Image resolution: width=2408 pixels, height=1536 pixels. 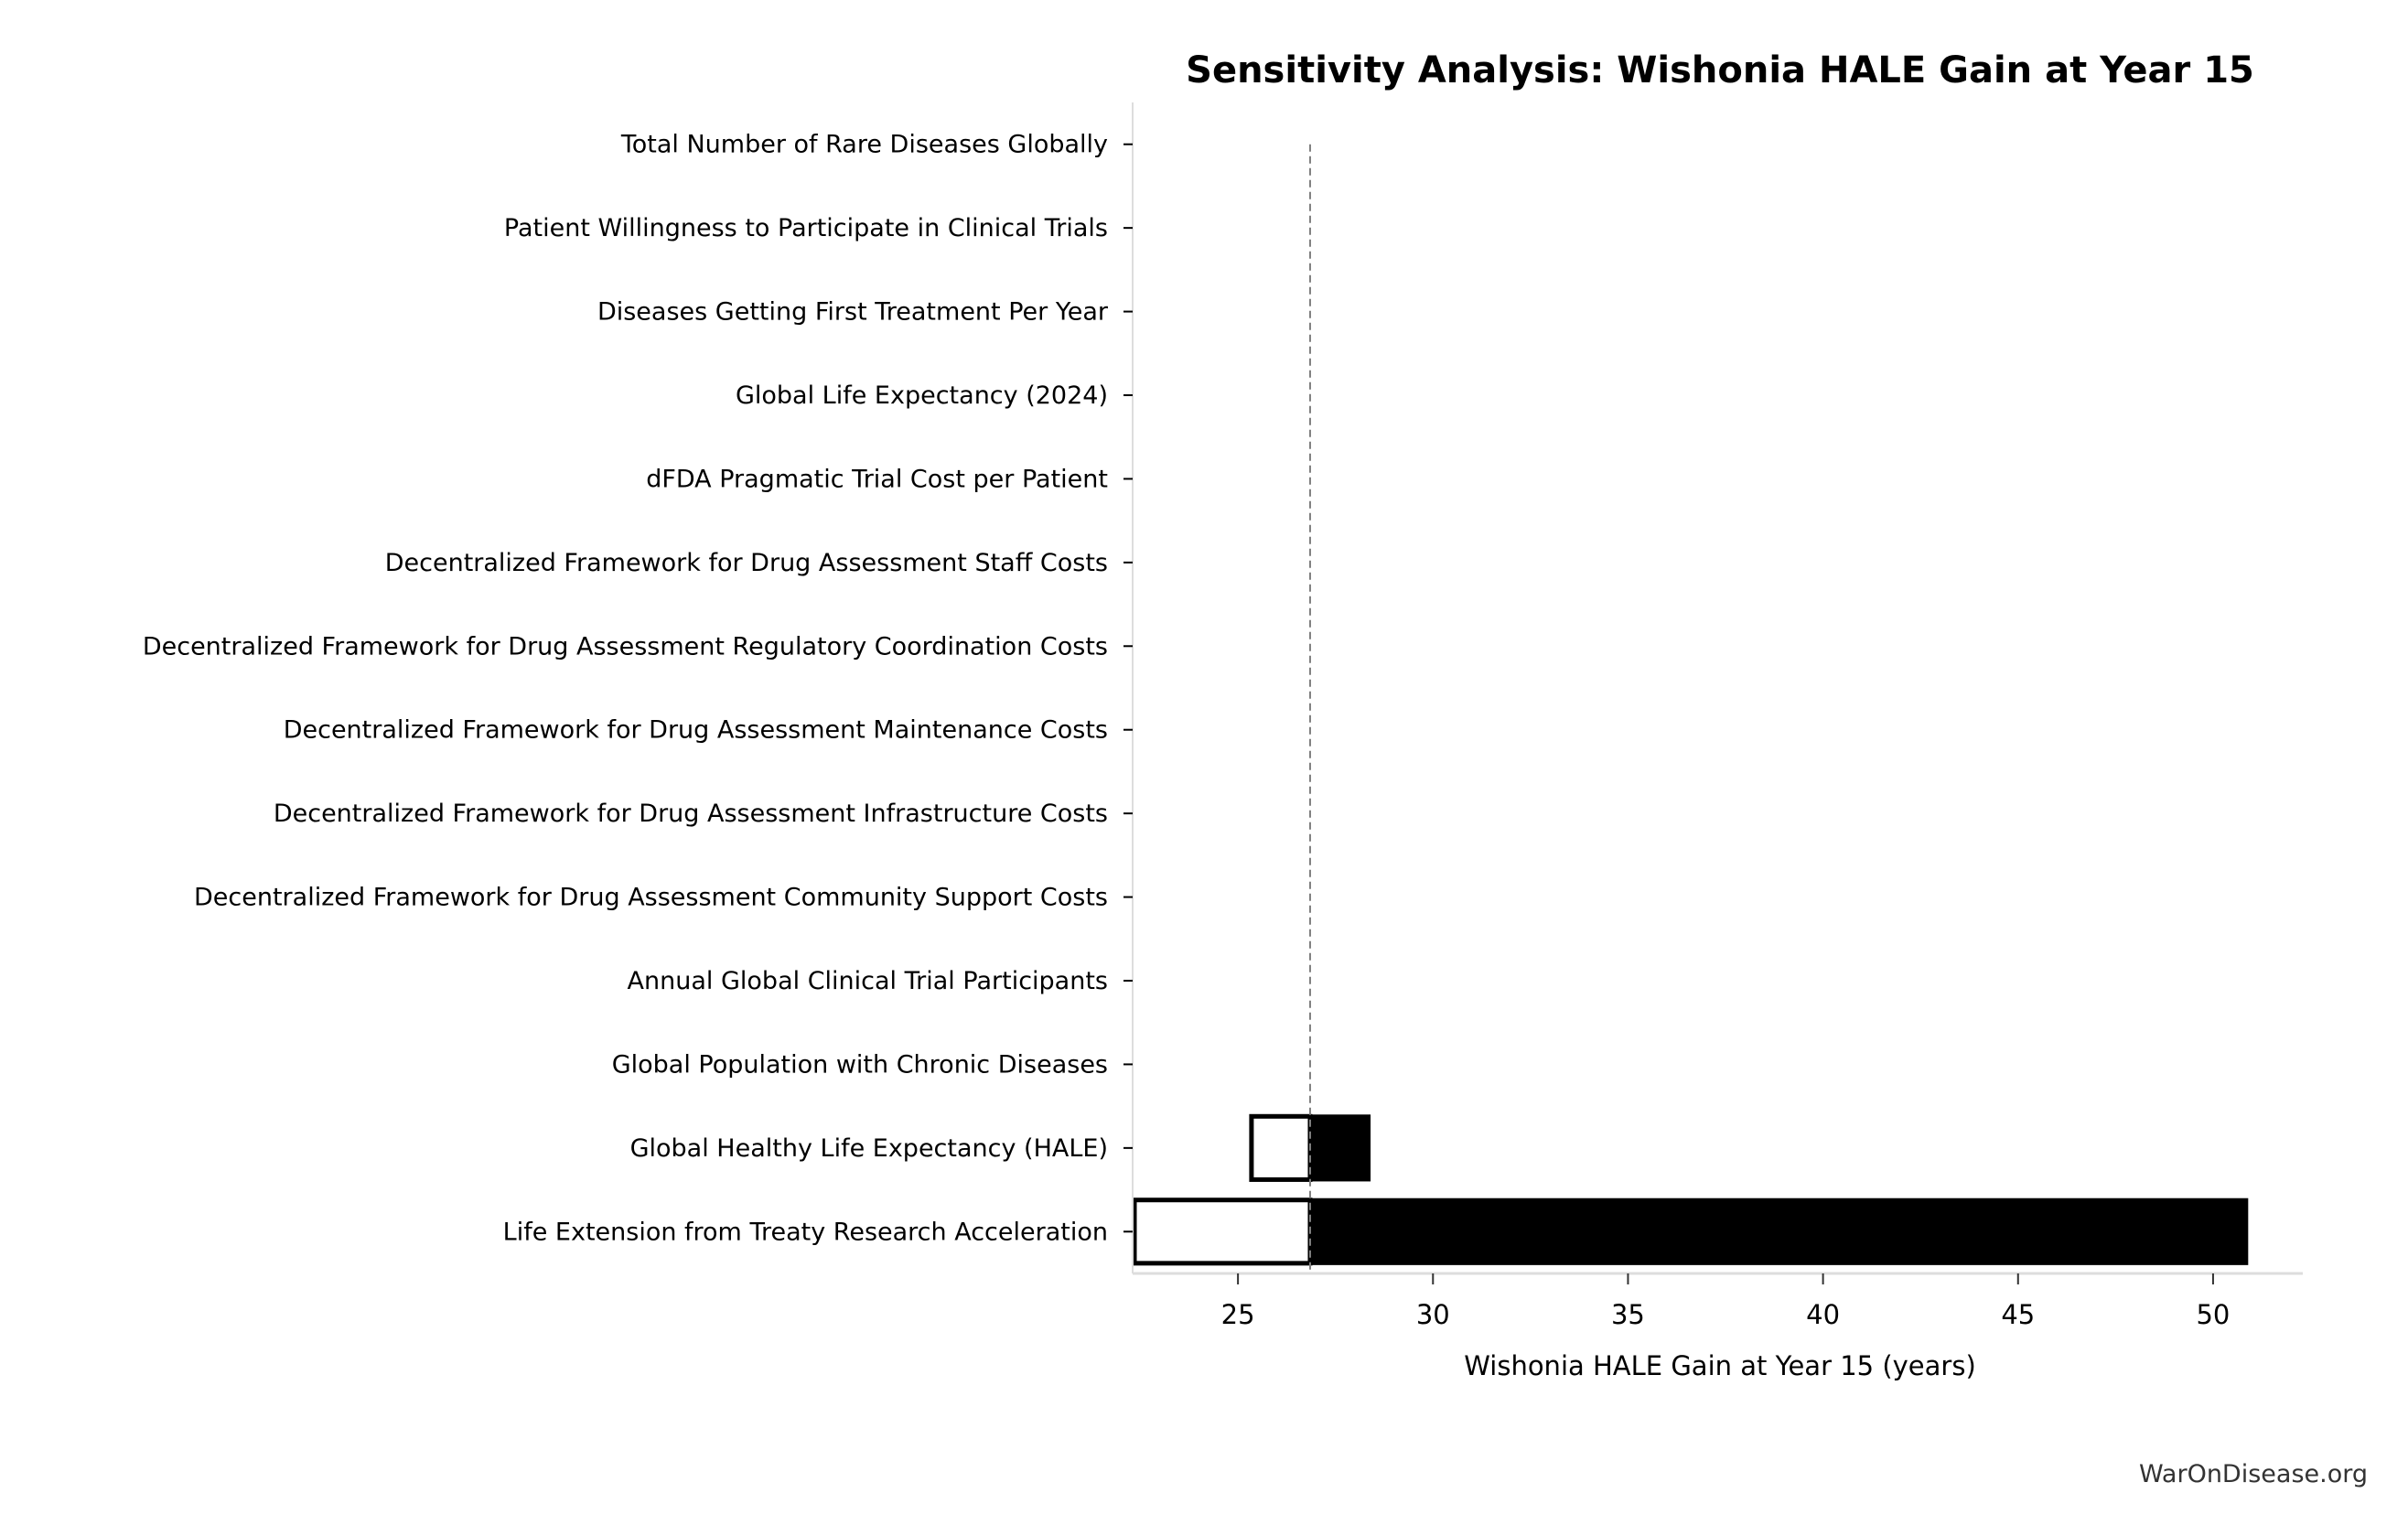 I want to click on x-tick-label: 40, so click(x=1823, y=1314).